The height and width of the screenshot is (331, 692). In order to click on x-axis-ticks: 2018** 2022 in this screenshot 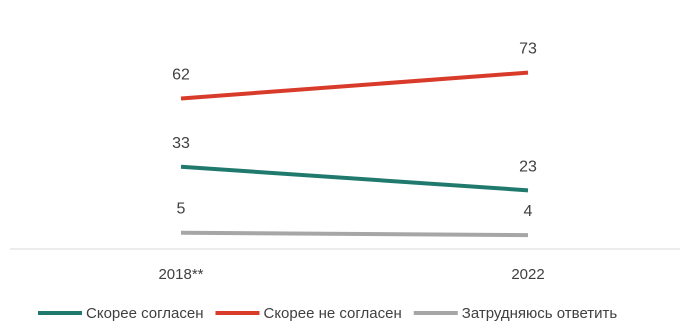, I will do `click(351, 274)`.